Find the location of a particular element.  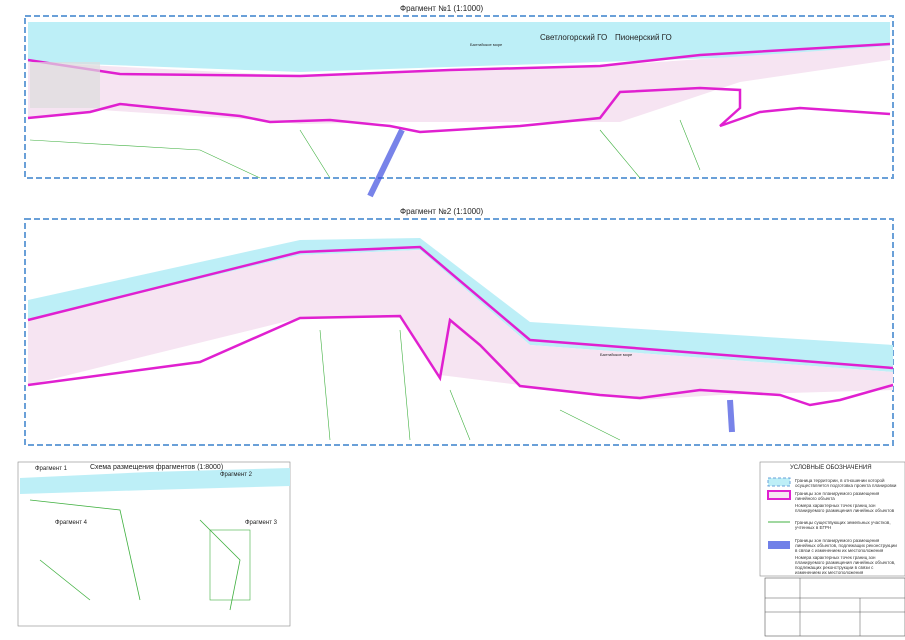

town is located at coordinates (230, 565).